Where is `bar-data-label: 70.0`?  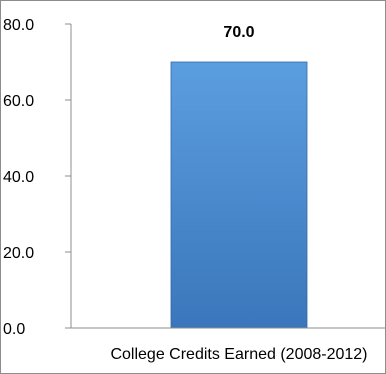
bar-data-label: 70.0 is located at coordinates (238, 32).